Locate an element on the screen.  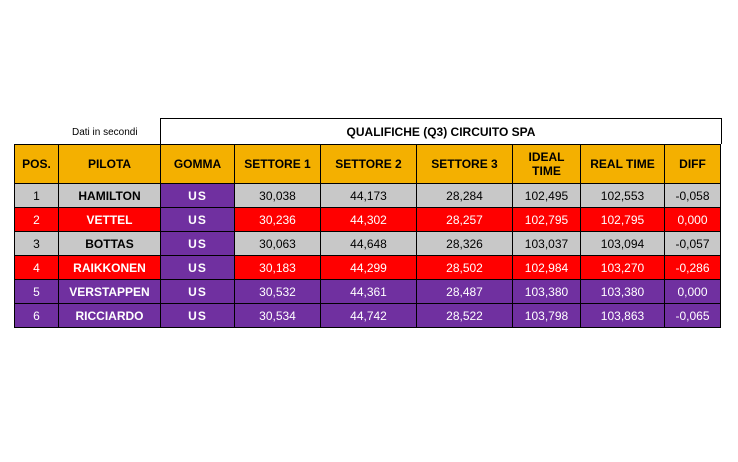
header-pilota: PILOTA is located at coordinates (109, 164).